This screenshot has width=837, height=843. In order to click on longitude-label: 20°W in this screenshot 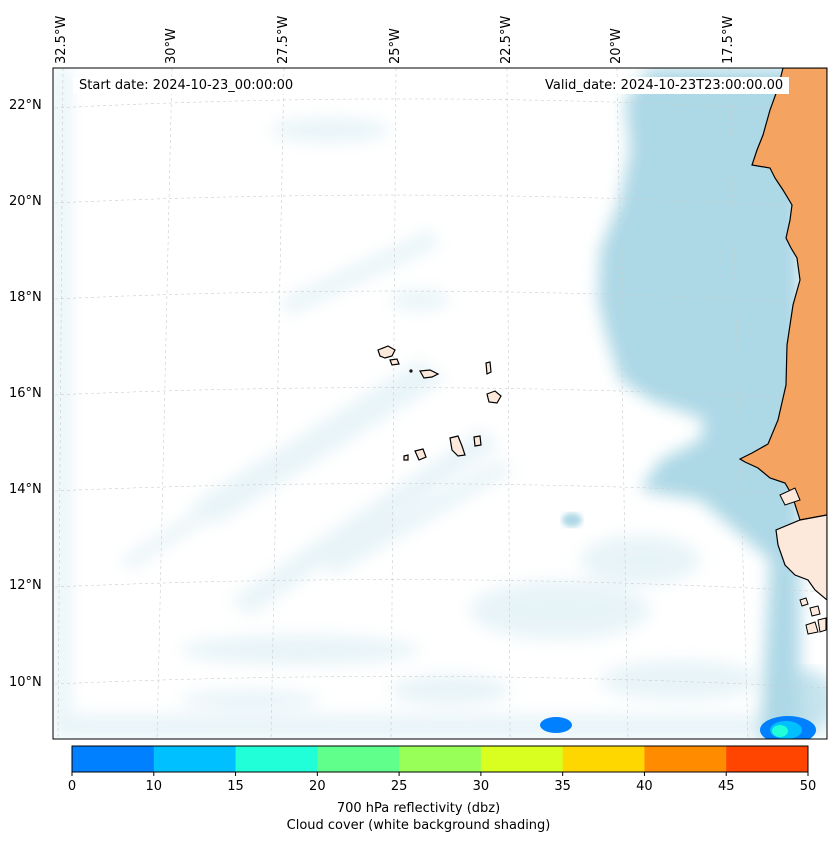, I will do `click(616, 46)`.